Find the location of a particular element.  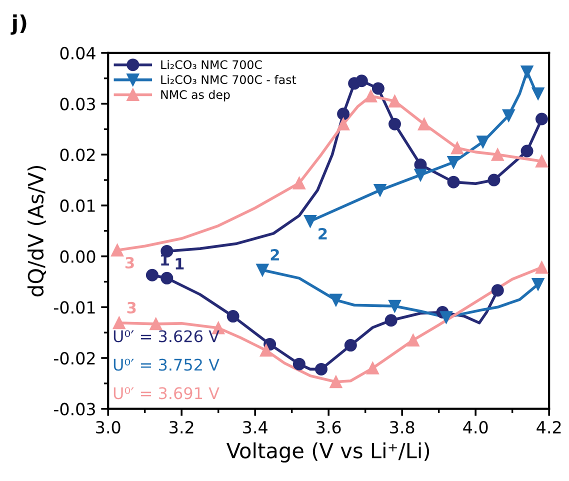

y-tick-label: 0.01 is located at coordinates (77, 205).